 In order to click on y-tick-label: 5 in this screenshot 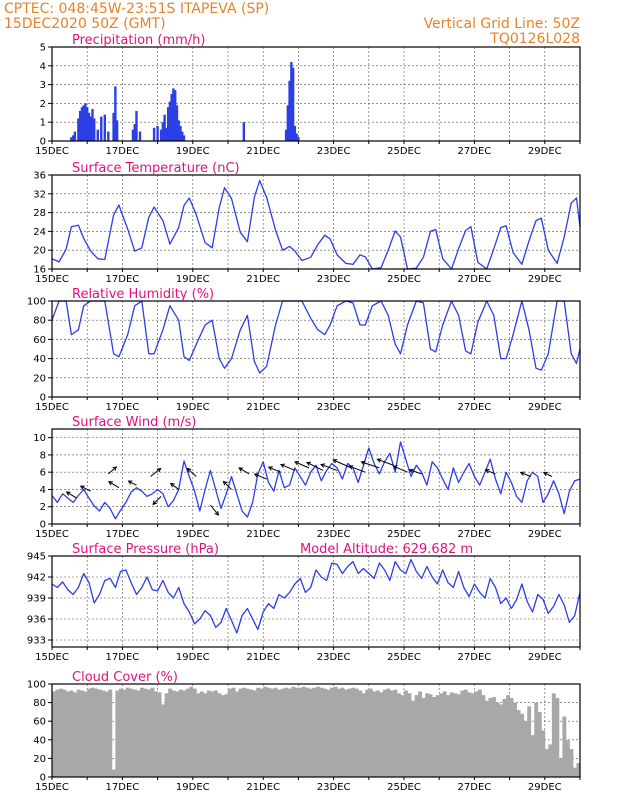, I will do `click(43, 48)`.